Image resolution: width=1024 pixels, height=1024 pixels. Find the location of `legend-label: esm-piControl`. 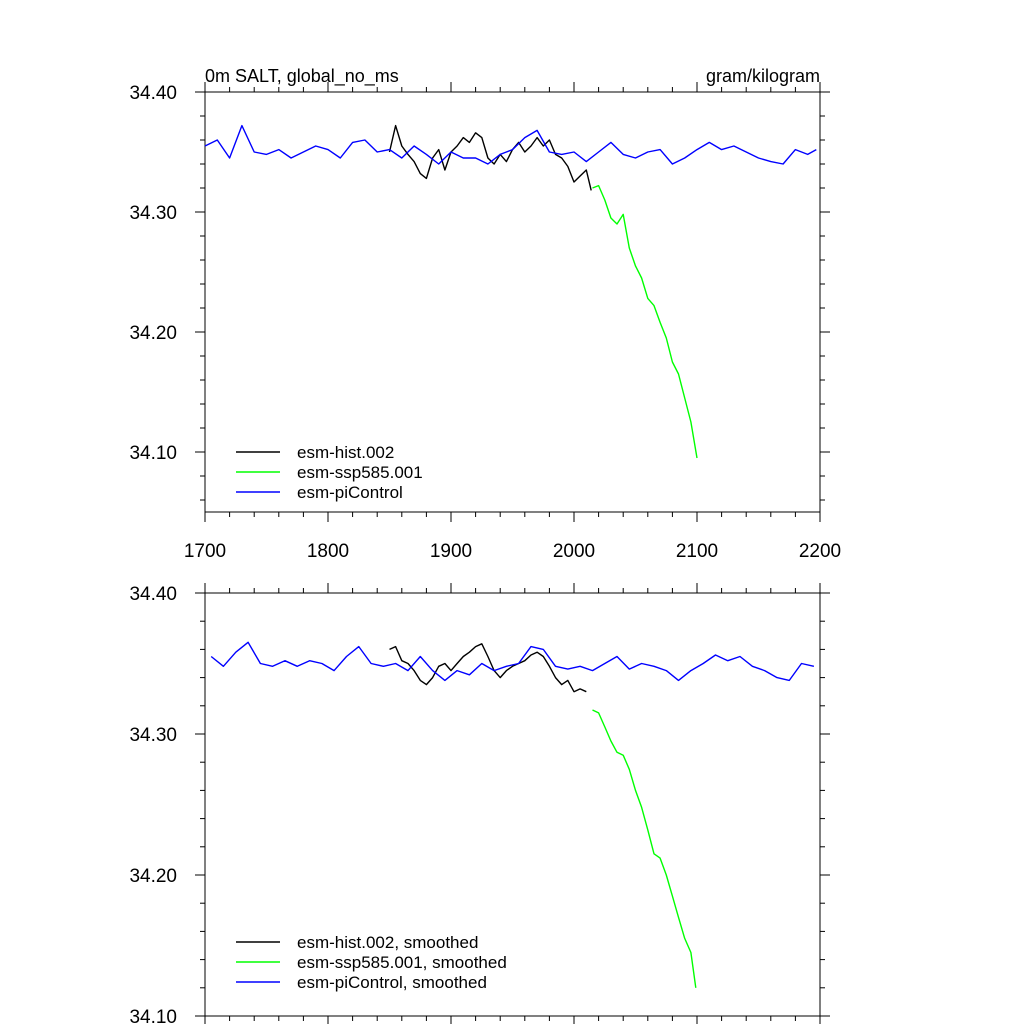

legend-label: esm-piControl is located at coordinates (350, 492).